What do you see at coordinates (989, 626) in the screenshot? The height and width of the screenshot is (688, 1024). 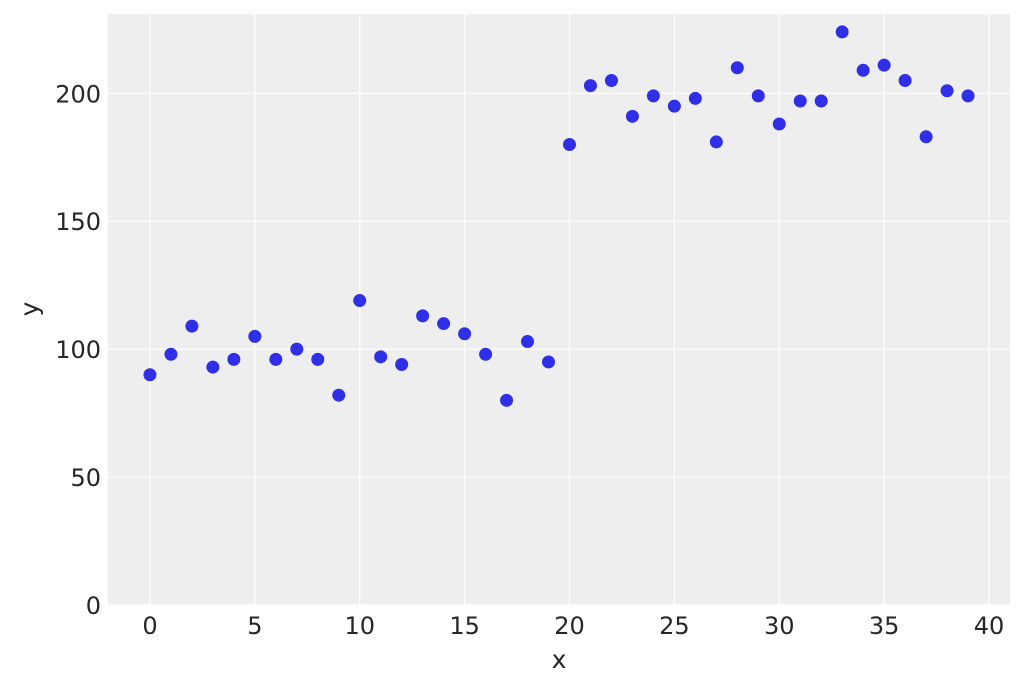 I see `x-tick-label: 40` at bounding box center [989, 626].